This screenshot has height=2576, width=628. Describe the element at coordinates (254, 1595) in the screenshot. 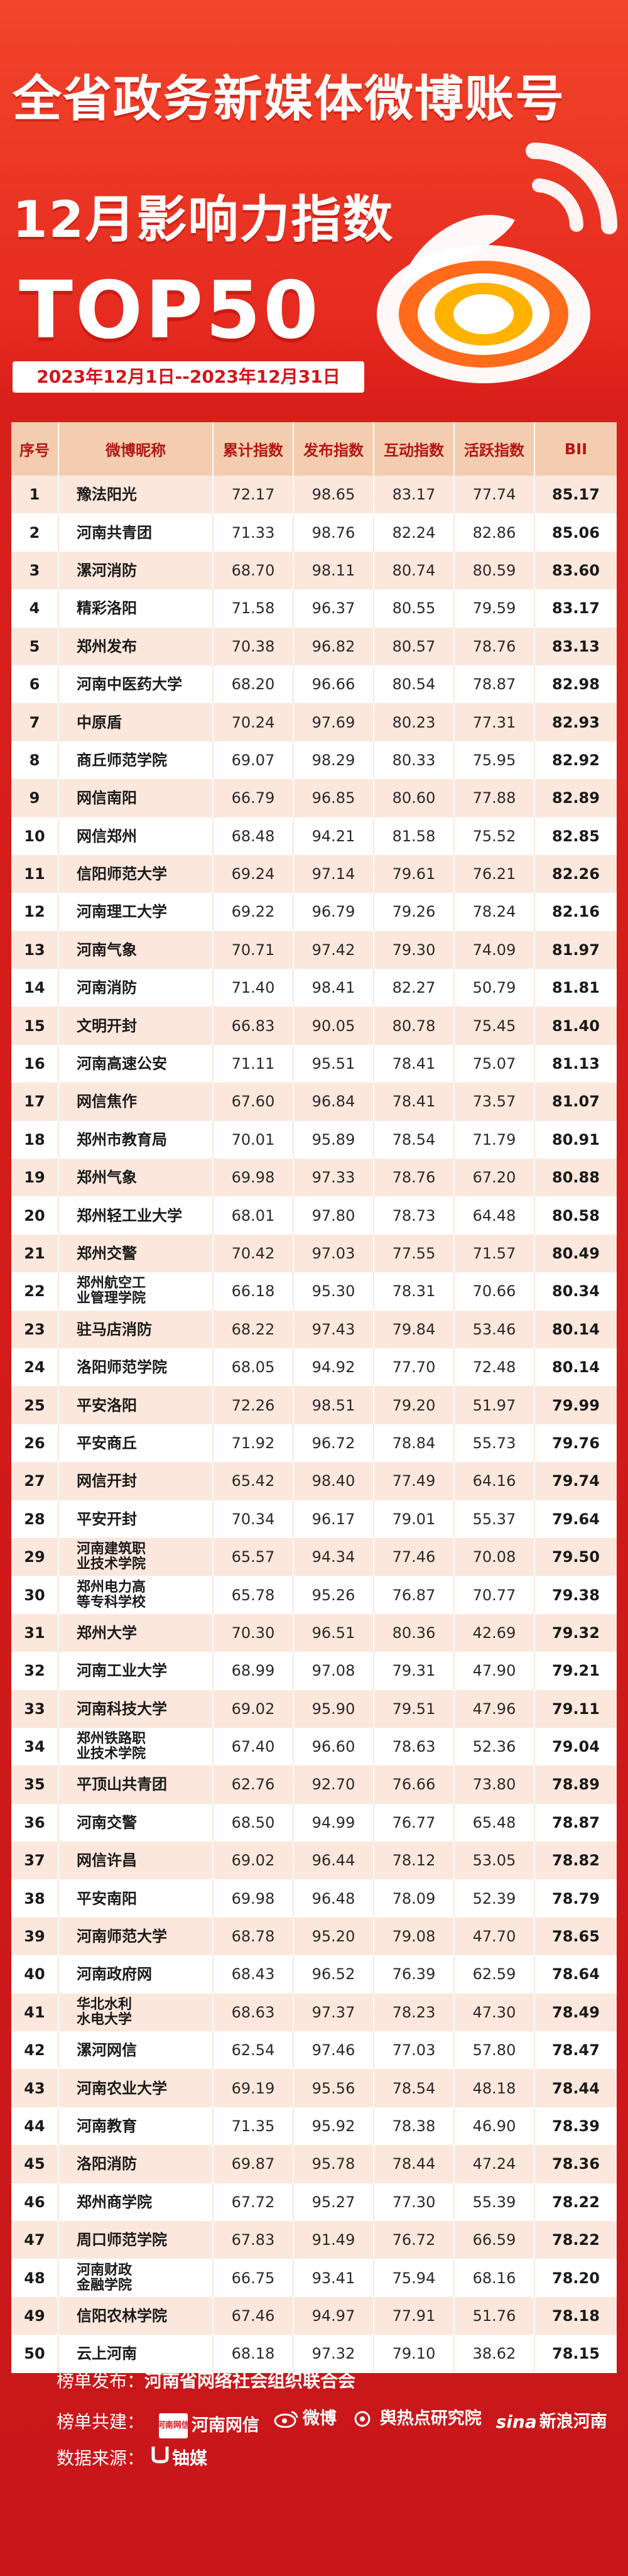

I see `cell-cumulative: 65.78` at that location.